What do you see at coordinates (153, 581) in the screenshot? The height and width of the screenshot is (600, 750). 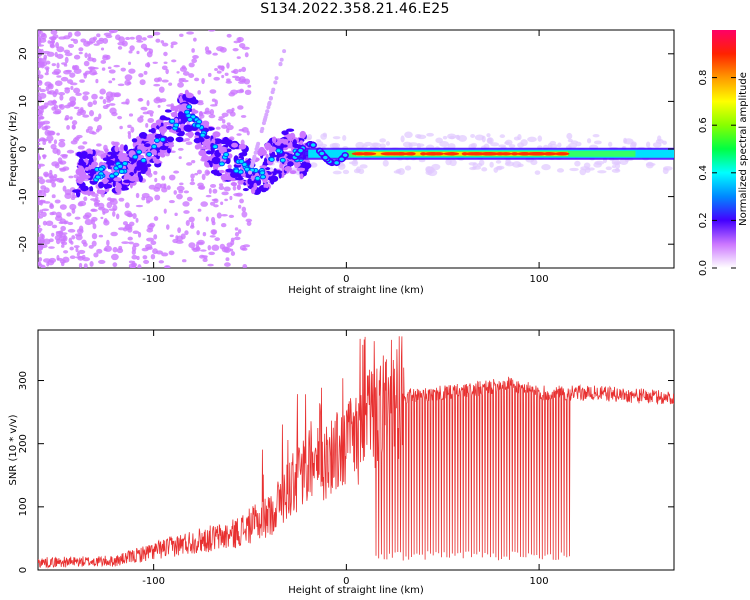 I see `snr-xtick-label-0: -100` at bounding box center [153, 581].